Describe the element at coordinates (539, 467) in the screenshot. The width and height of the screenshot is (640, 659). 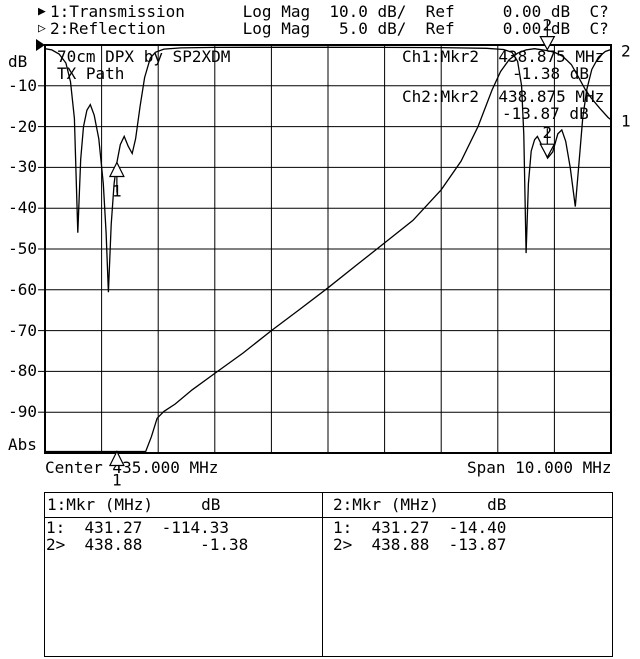
I see `span-label: Span 10.000 MHz` at that location.